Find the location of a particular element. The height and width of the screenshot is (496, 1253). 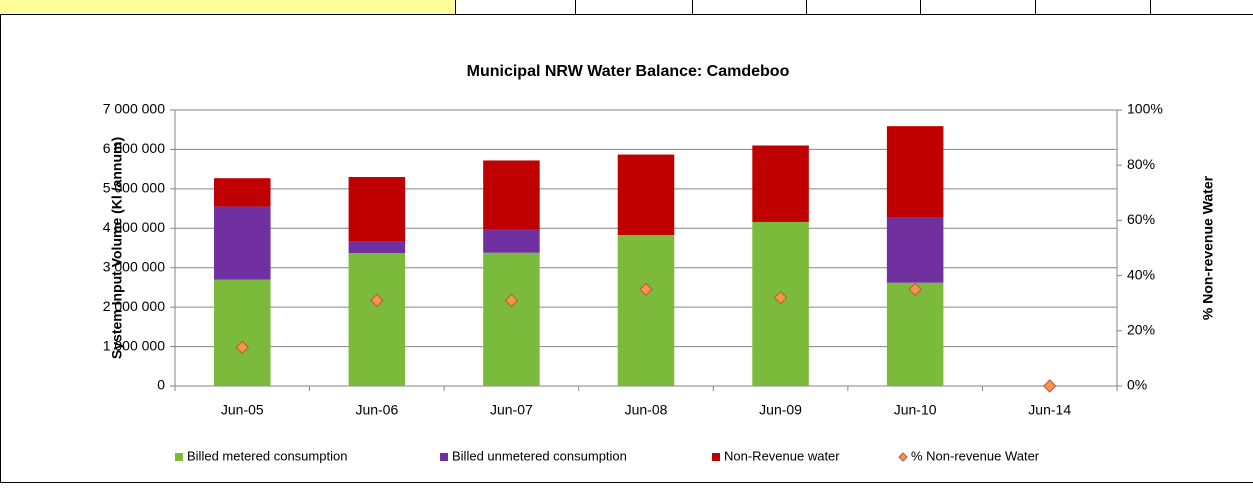

y2-axis-title: % Non-revenue Water is located at coordinates (1208, 247).